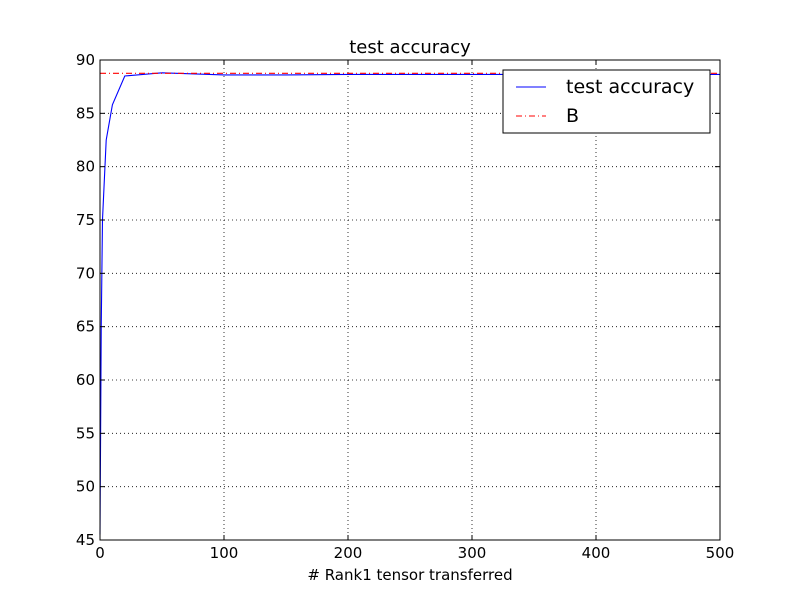 This screenshot has height=600, width=800. What do you see at coordinates (572, 116) in the screenshot?
I see `legend-label-b: B` at bounding box center [572, 116].